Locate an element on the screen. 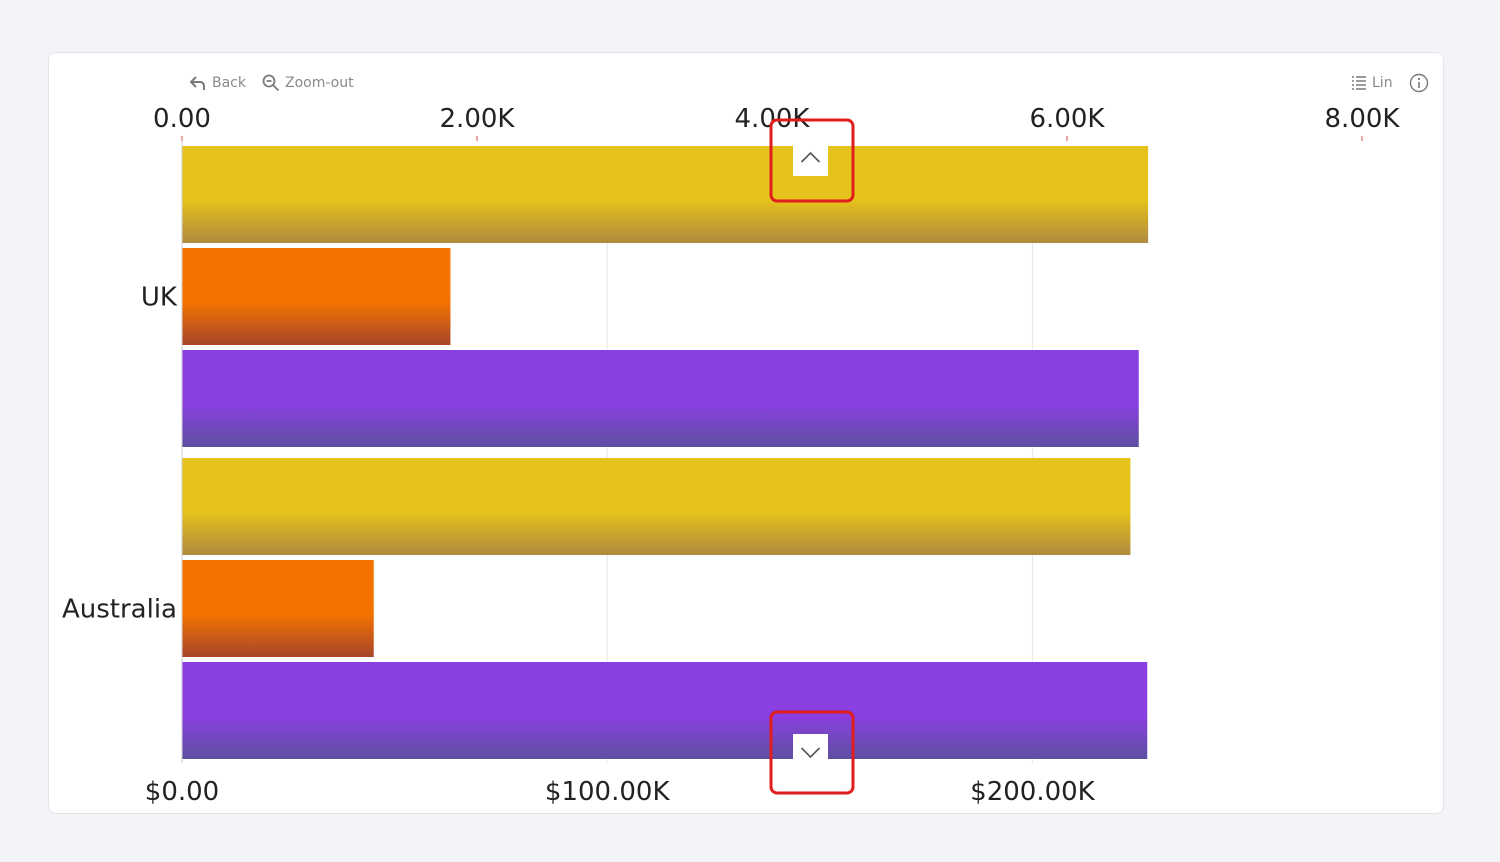 The height and width of the screenshot is (862, 1500). scroll-down-button is located at coordinates (812, 752).